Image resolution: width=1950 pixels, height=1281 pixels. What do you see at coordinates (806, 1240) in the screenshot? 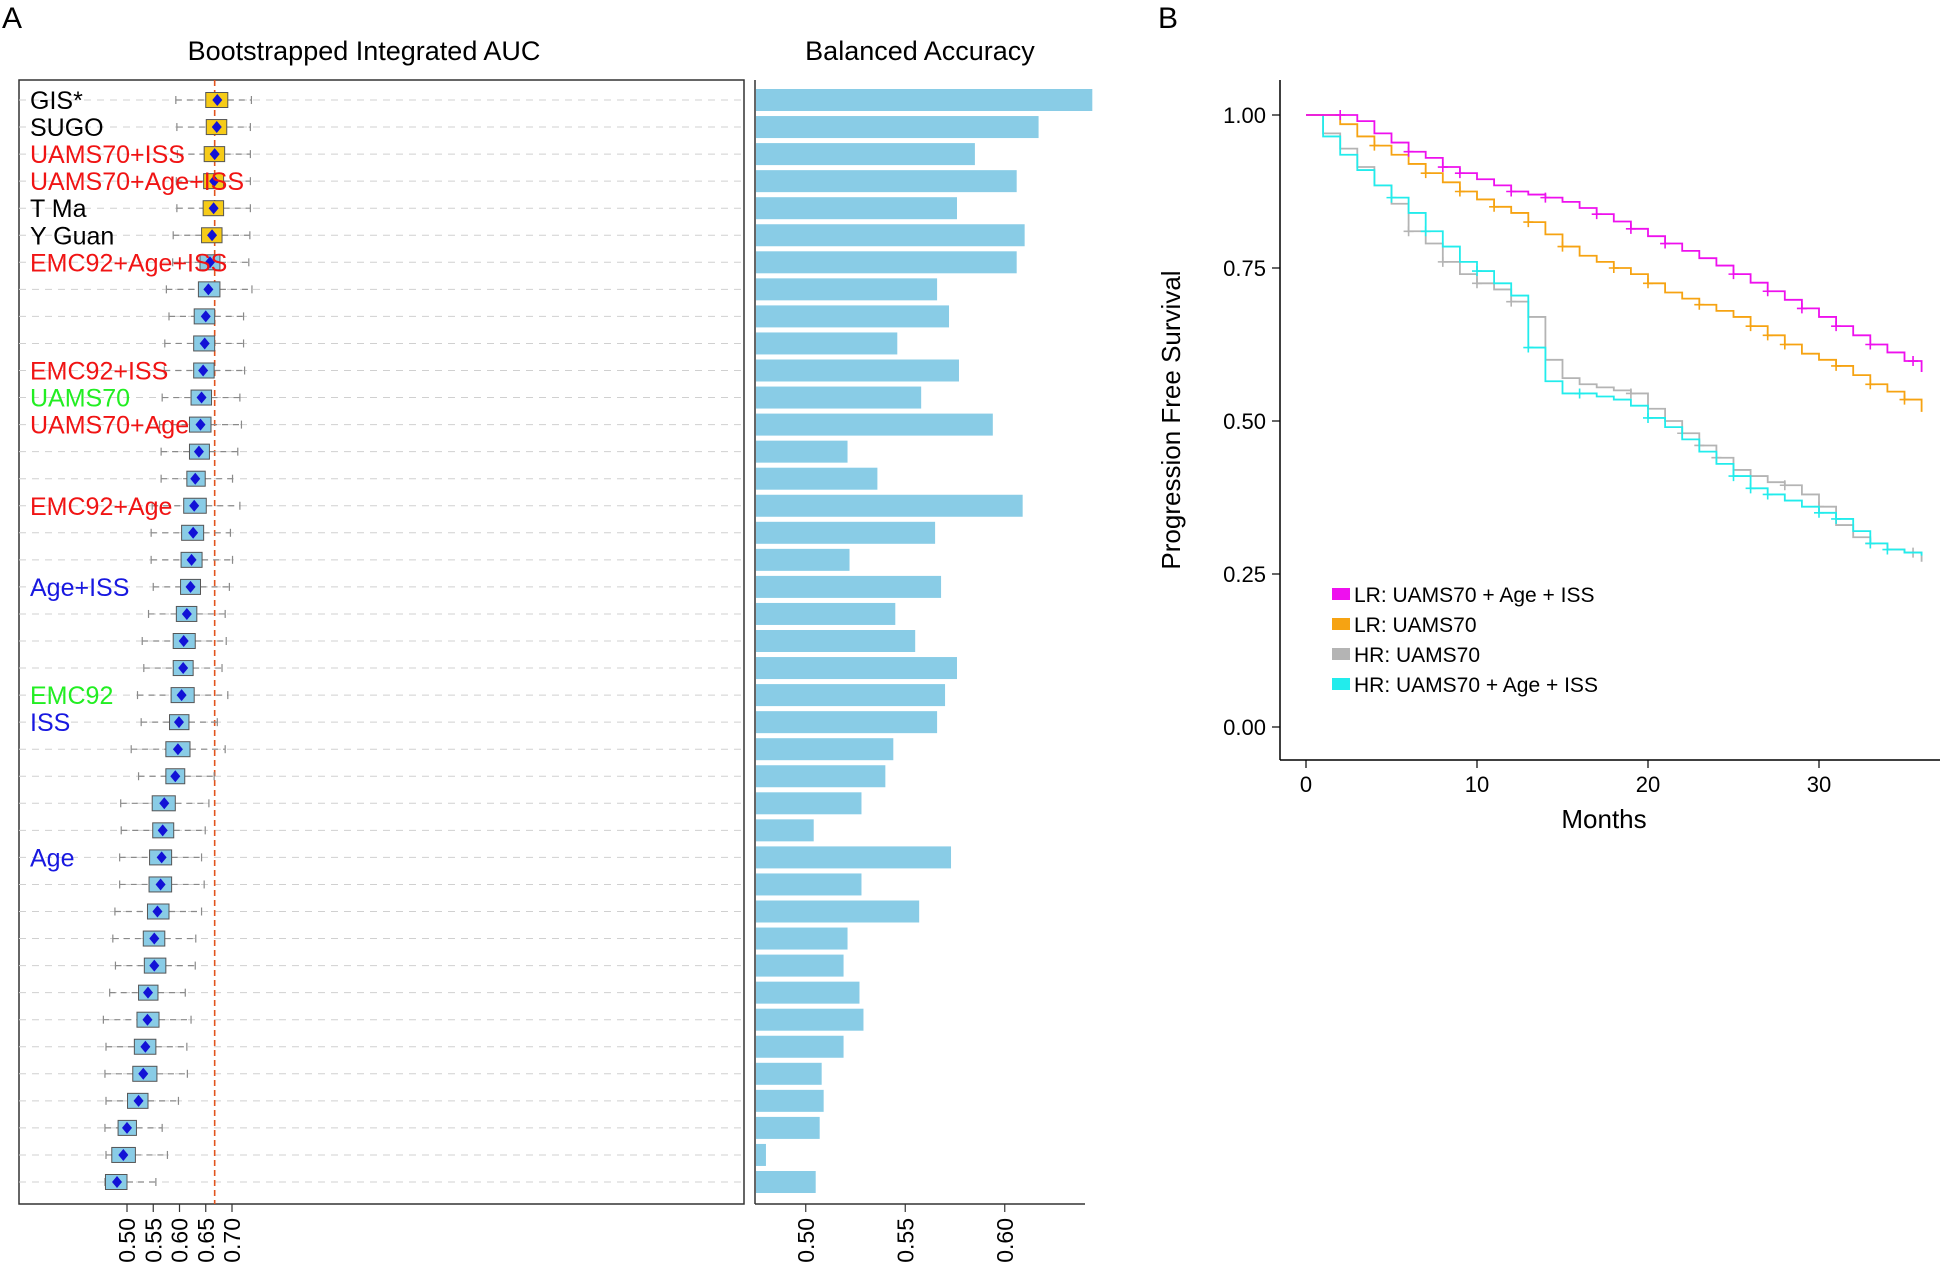
I see `balanced-accuracy-x-tick-label: 0.50` at bounding box center [806, 1240].